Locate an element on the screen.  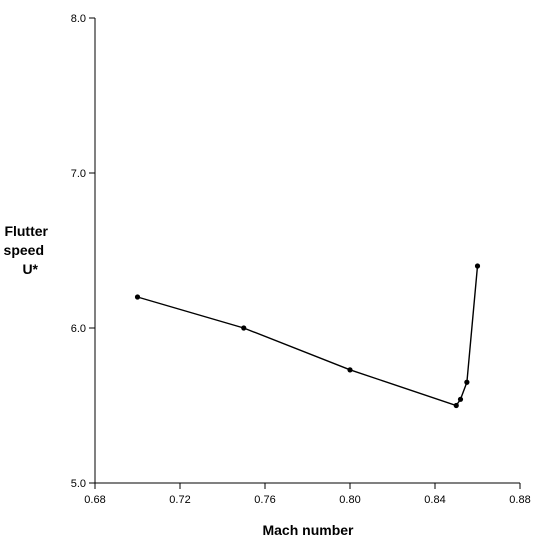
y-axis-title-line-2: speed is located at coordinates (24, 250).